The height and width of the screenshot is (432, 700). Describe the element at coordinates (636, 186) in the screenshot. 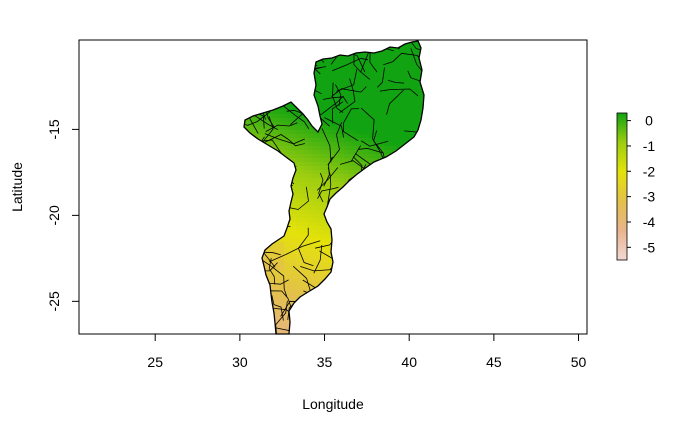

I see `color-legend: 0 -1 -2 -3 -4 -5` at that location.